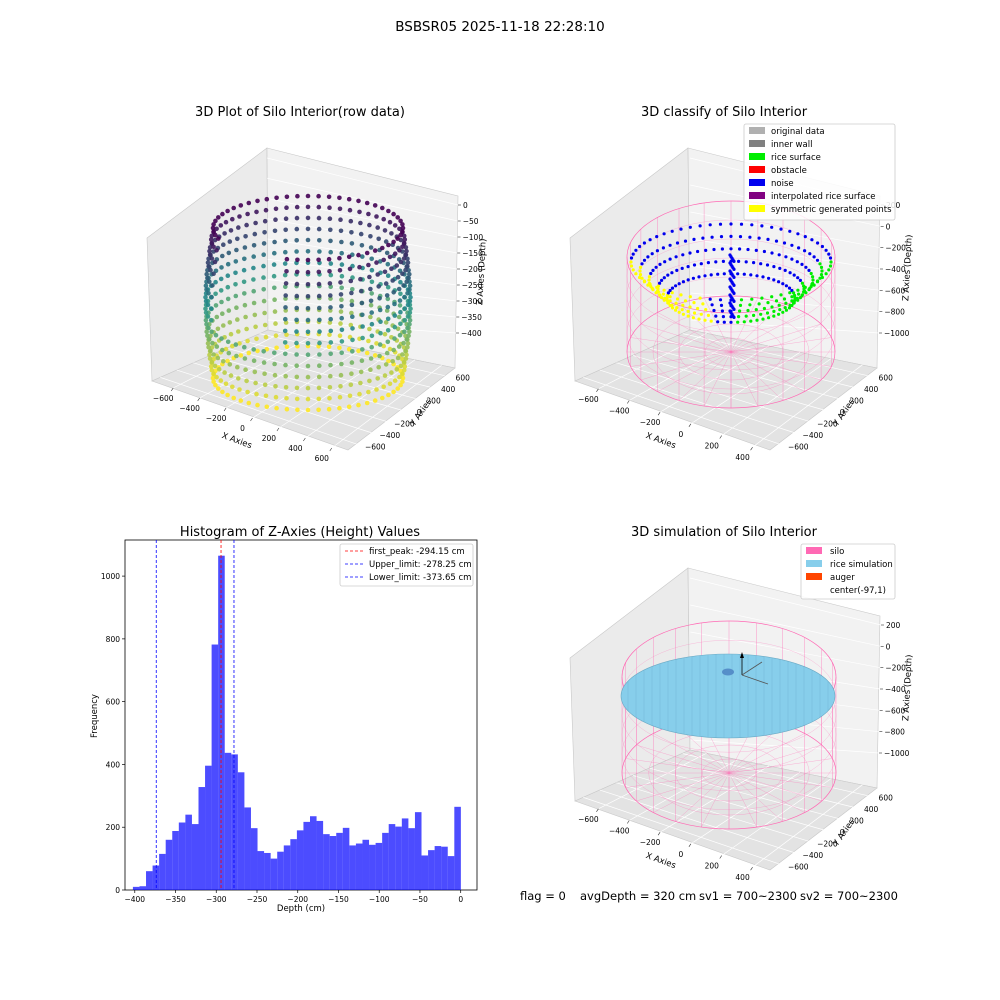 The image size is (1000, 1000). Describe the element at coordinates (842, 578) in the screenshot. I see `legend-label: auger` at that location.